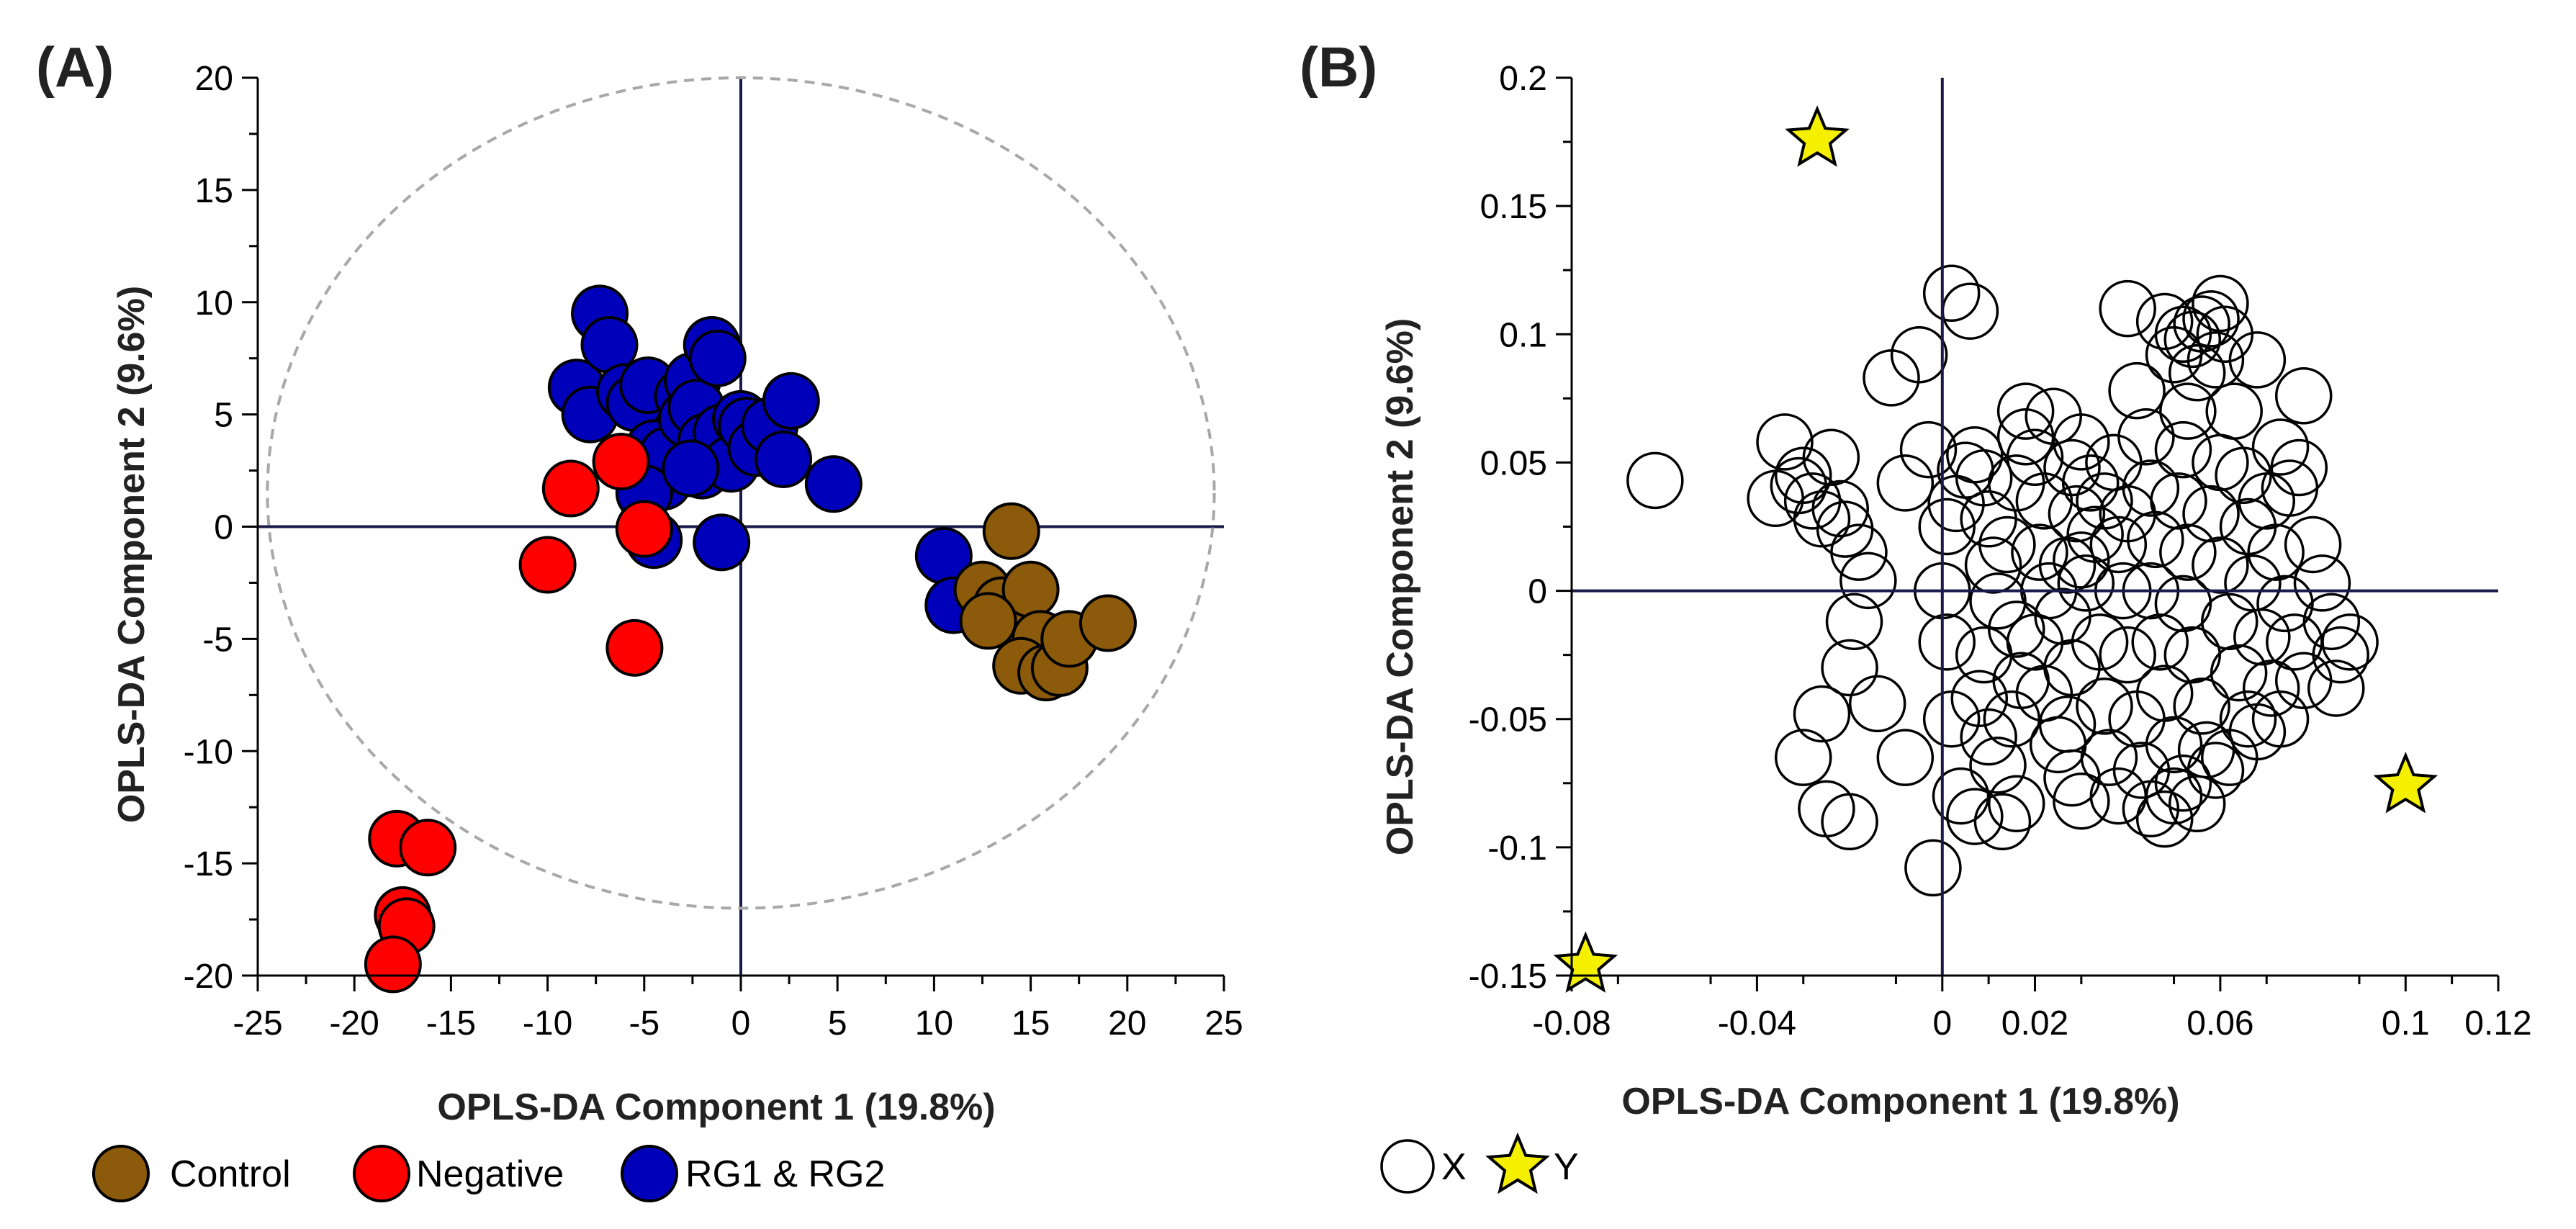 This screenshot has height=1229, width=2576. I want to click on b-xtick-label: 0.02, so click(2034, 1023).